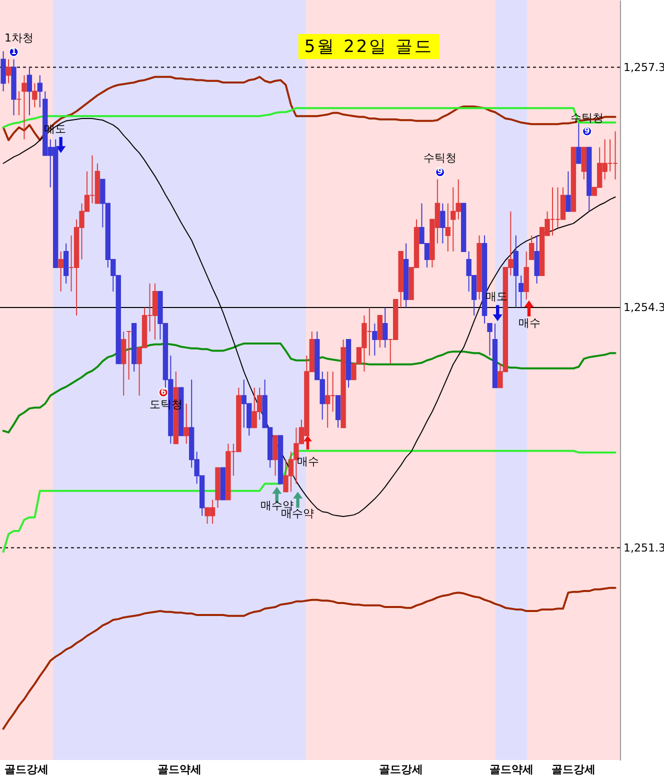  Describe the element at coordinates (19, 37) in the screenshot. I see `annotation: 1차청` at that location.